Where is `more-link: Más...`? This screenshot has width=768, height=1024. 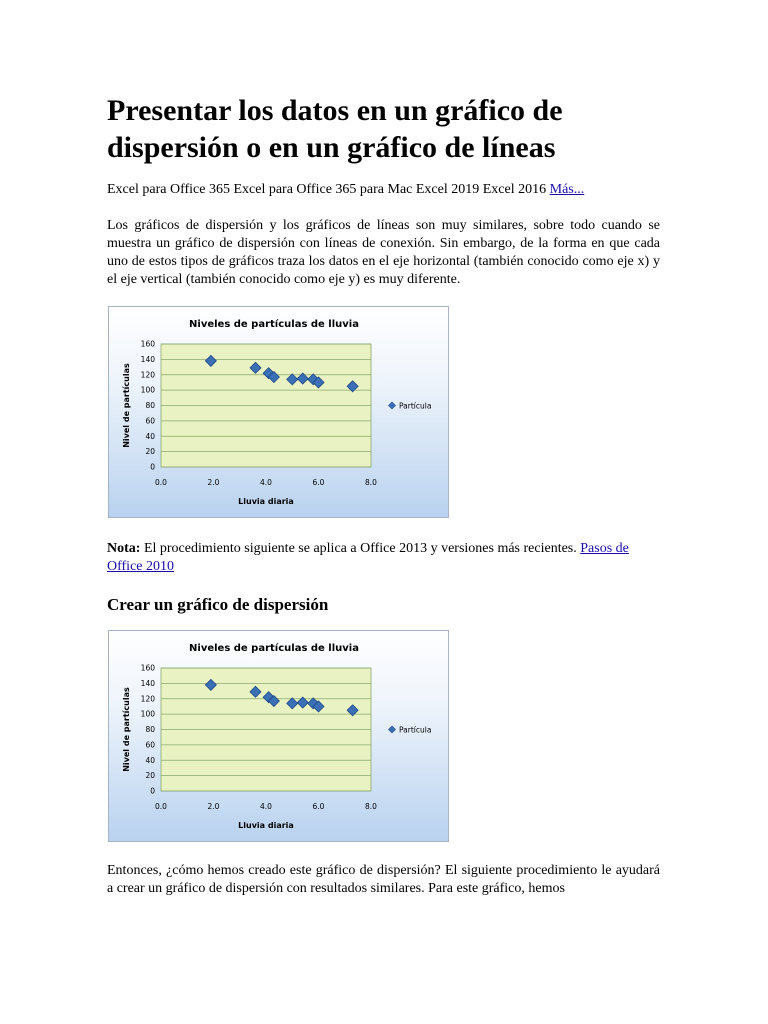
more-link: Más... is located at coordinates (567, 189).